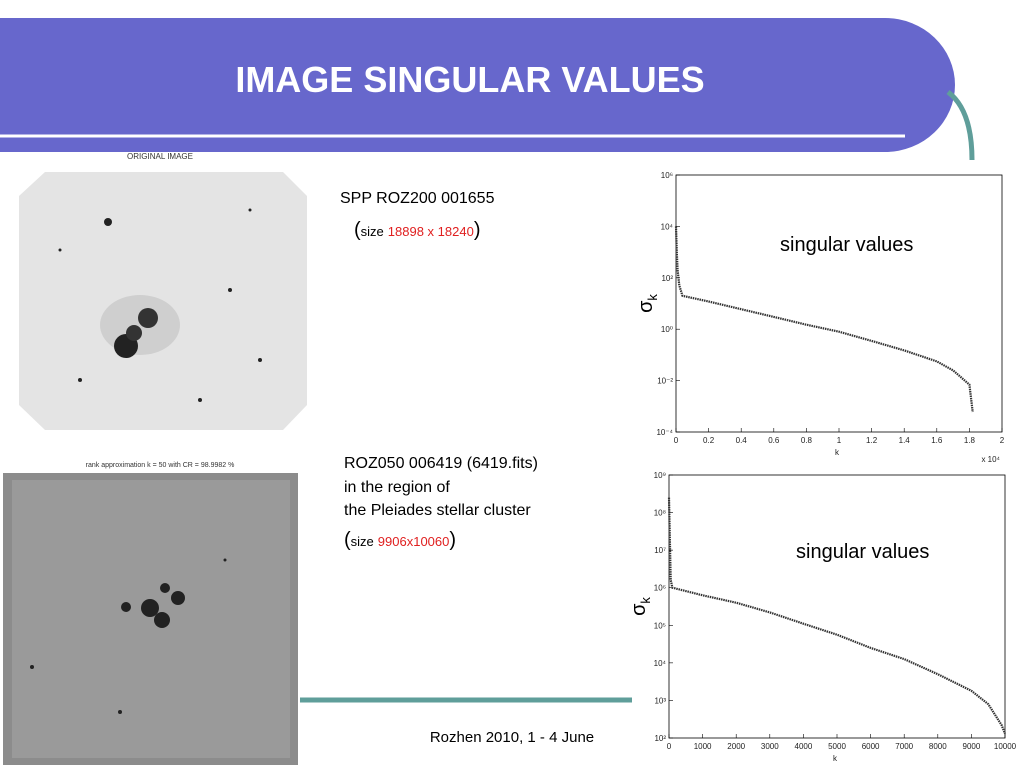 The width and height of the screenshot is (1024, 768). I want to click on x-tick-label: 4000, so click(804, 746).